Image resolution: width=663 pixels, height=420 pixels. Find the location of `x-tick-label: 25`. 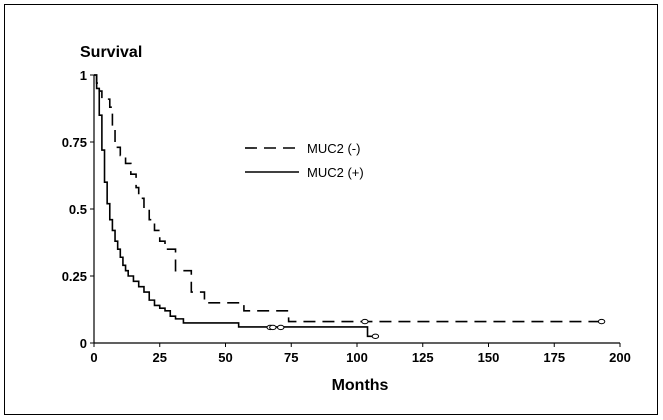

x-tick-label: 25 is located at coordinates (160, 357).